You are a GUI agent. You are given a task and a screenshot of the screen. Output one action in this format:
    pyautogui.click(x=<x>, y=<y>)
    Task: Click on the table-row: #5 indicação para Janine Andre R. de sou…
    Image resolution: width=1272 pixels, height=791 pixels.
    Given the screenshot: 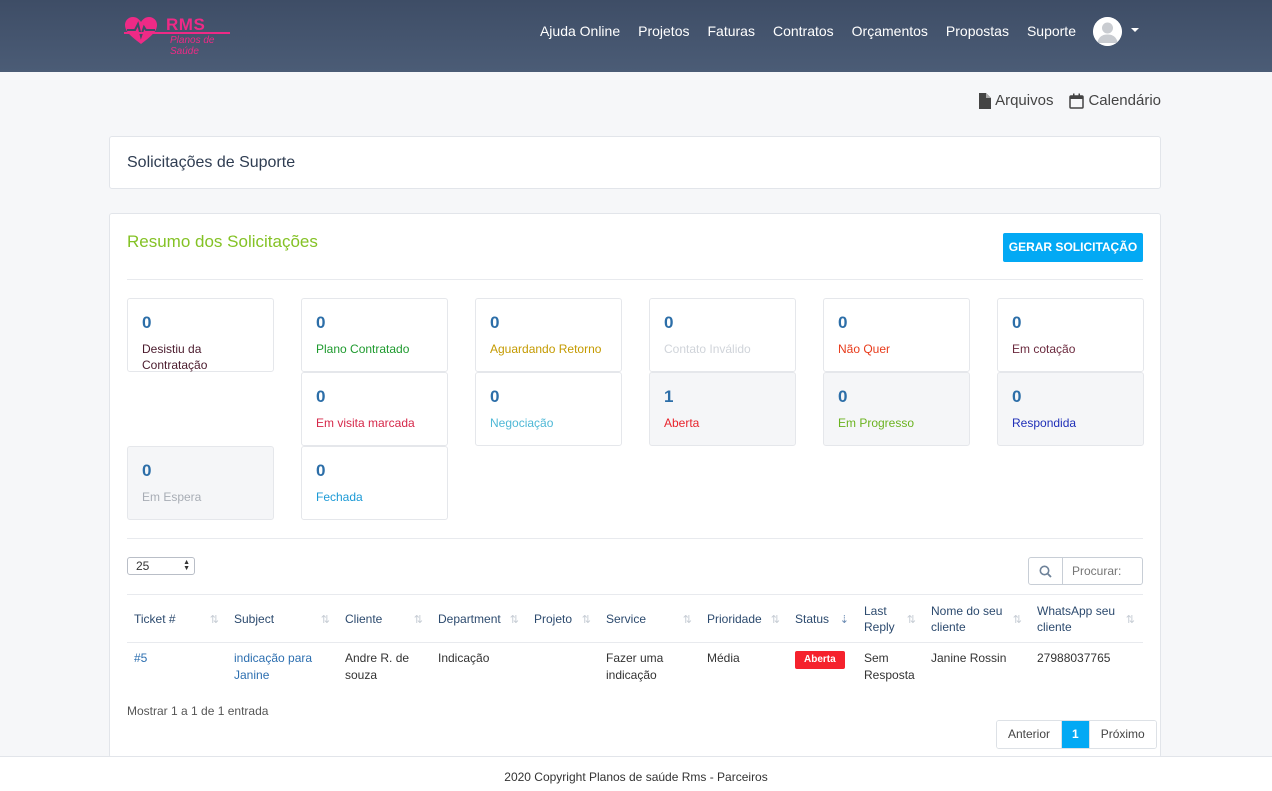 What is the action you would take?
    pyautogui.click(x=635, y=667)
    